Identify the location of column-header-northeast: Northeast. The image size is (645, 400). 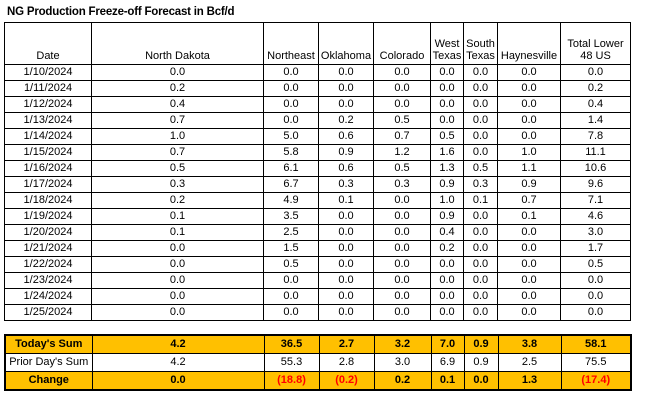
(291, 43).